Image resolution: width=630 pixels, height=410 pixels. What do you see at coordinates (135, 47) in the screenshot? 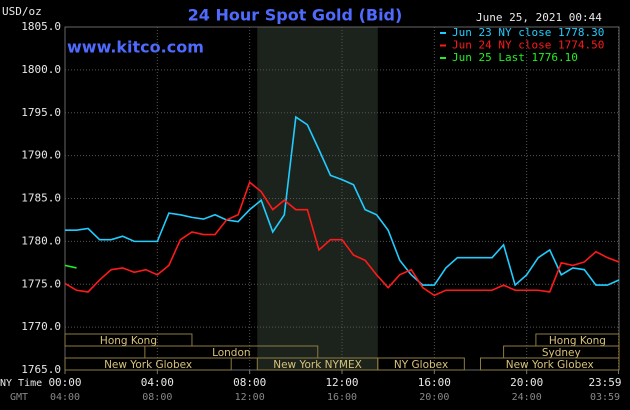
I see `watermark: www.kitco.com` at bounding box center [135, 47].